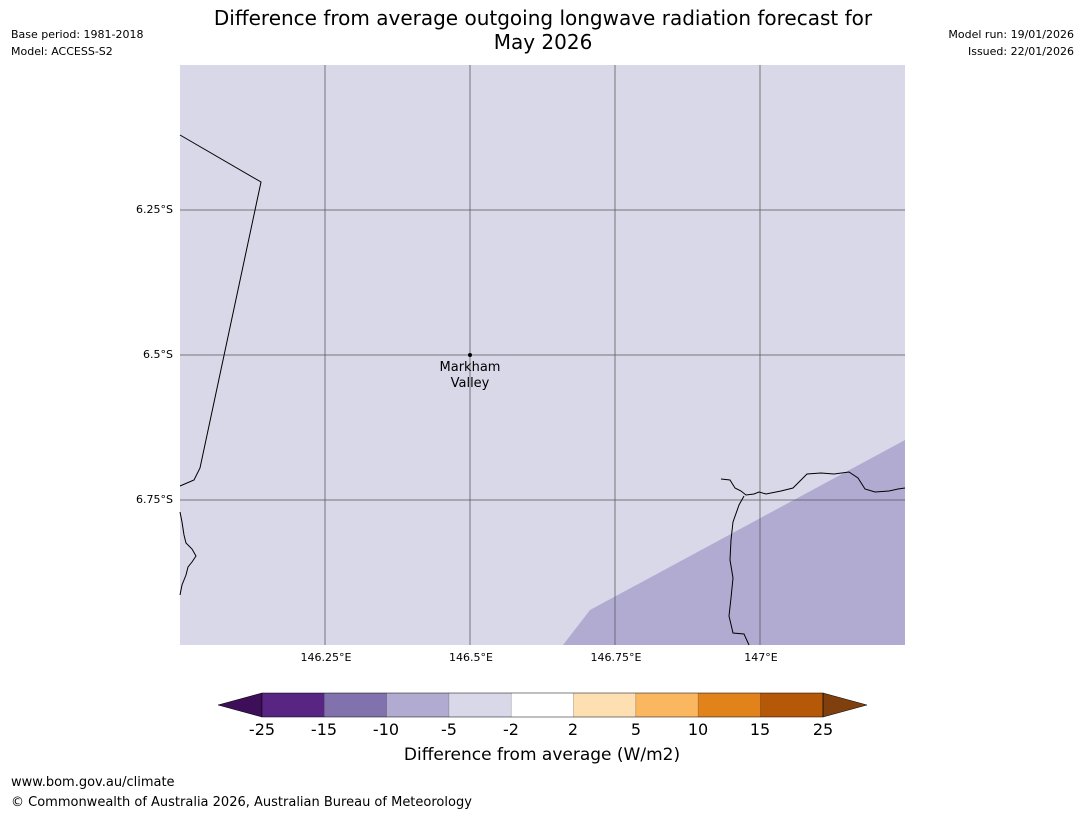 This screenshot has width=1085, height=816. What do you see at coordinates (636, 729) in the screenshot?
I see `colorbar-tick: 5` at bounding box center [636, 729].